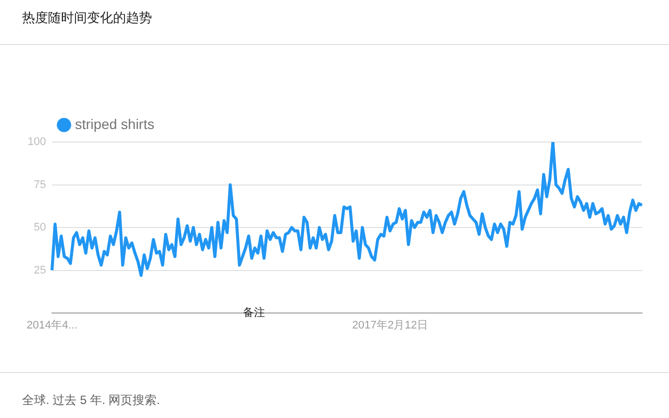 The height and width of the screenshot is (418, 669). Describe the element at coordinates (254, 313) in the screenshot. I see `annotation: 备注` at that location.